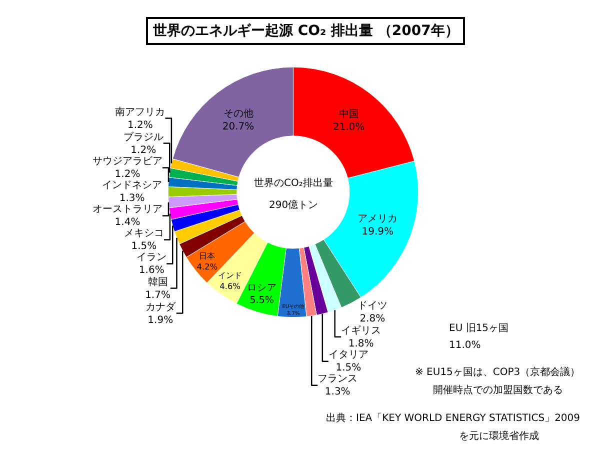 The height and width of the screenshot is (459, 610). I want to click on data-label: 4.6%, so click(230, 285).